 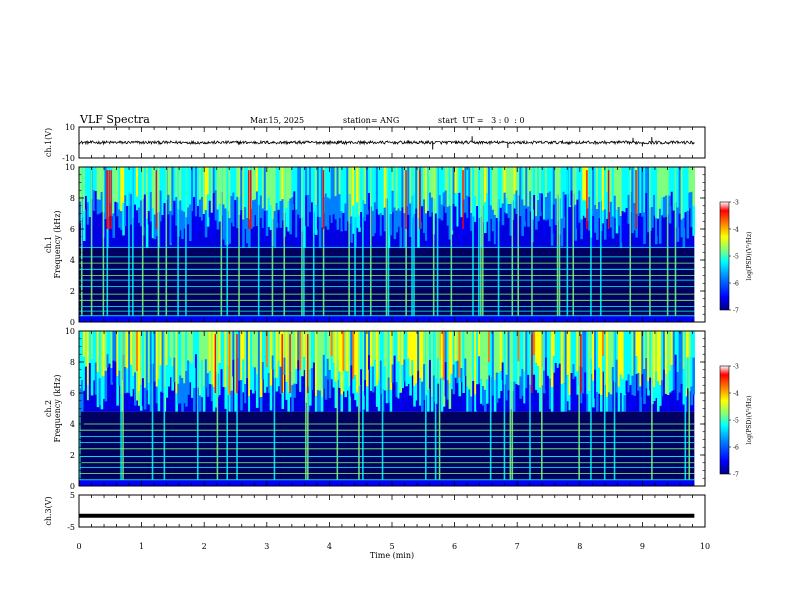 What do you see at coordinates (736, 394) in the screenshot?
I see `colorbar-tick-label: -4` at bounding box center [736, 394].